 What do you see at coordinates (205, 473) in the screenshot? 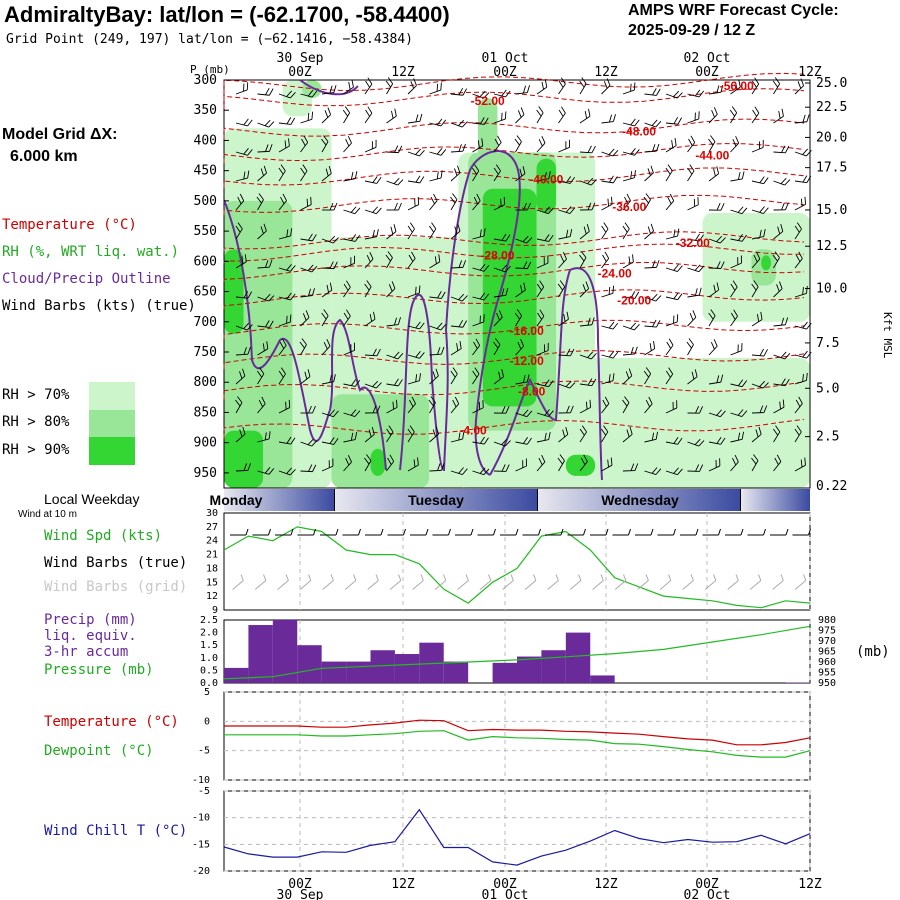
I see `pressure-tick-label: 950` at bounding box center [205, 473].